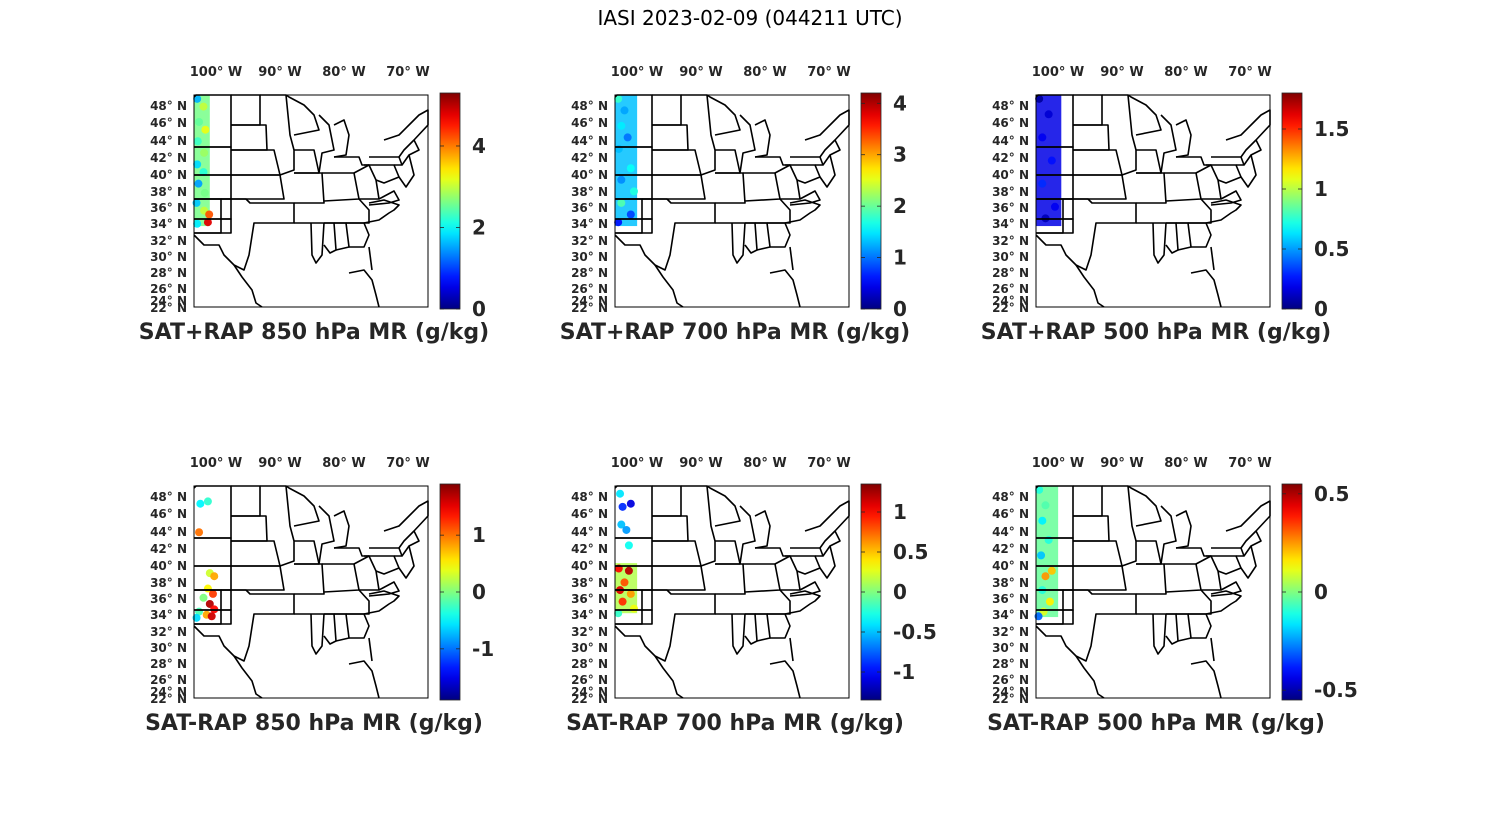 The height and width of the screenshot is (825, 1500). I want to click on lat-tick-label: 42° N, so click(589, 158).